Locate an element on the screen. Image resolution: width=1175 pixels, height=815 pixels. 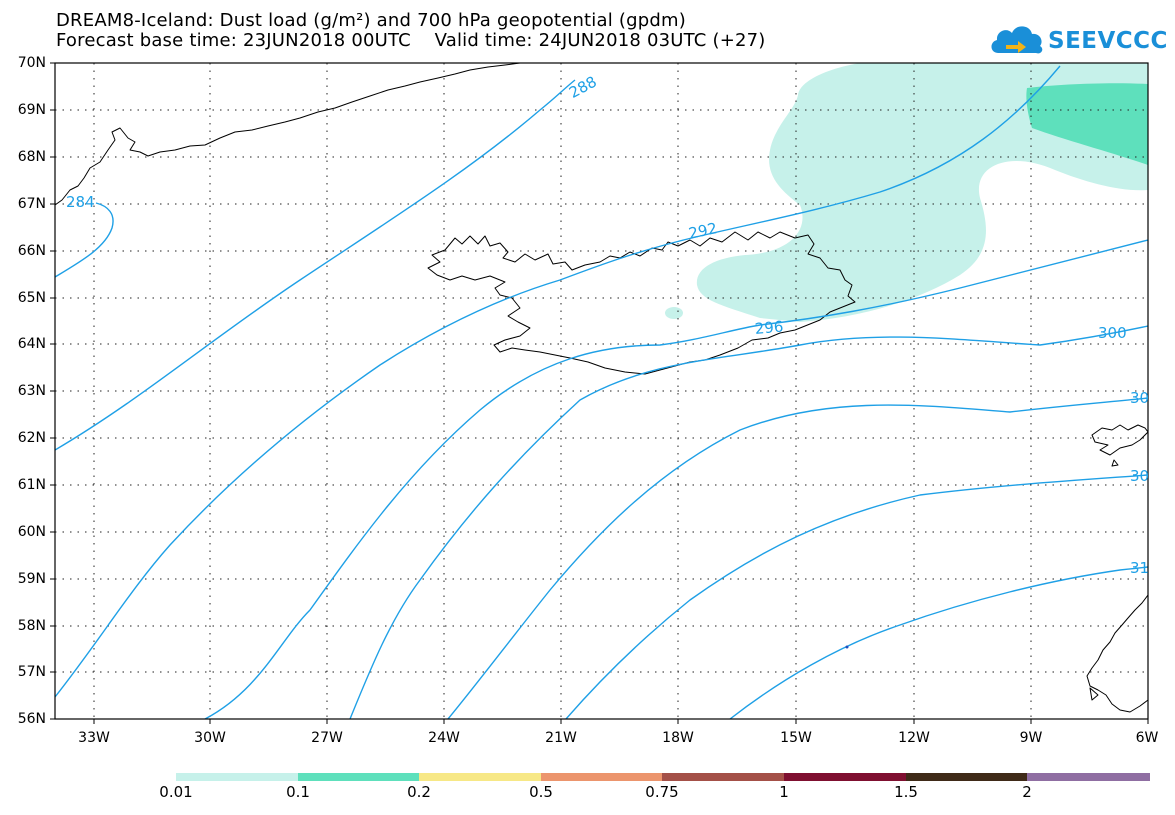
lon-label: 18W is located at coordinates (678, 738).